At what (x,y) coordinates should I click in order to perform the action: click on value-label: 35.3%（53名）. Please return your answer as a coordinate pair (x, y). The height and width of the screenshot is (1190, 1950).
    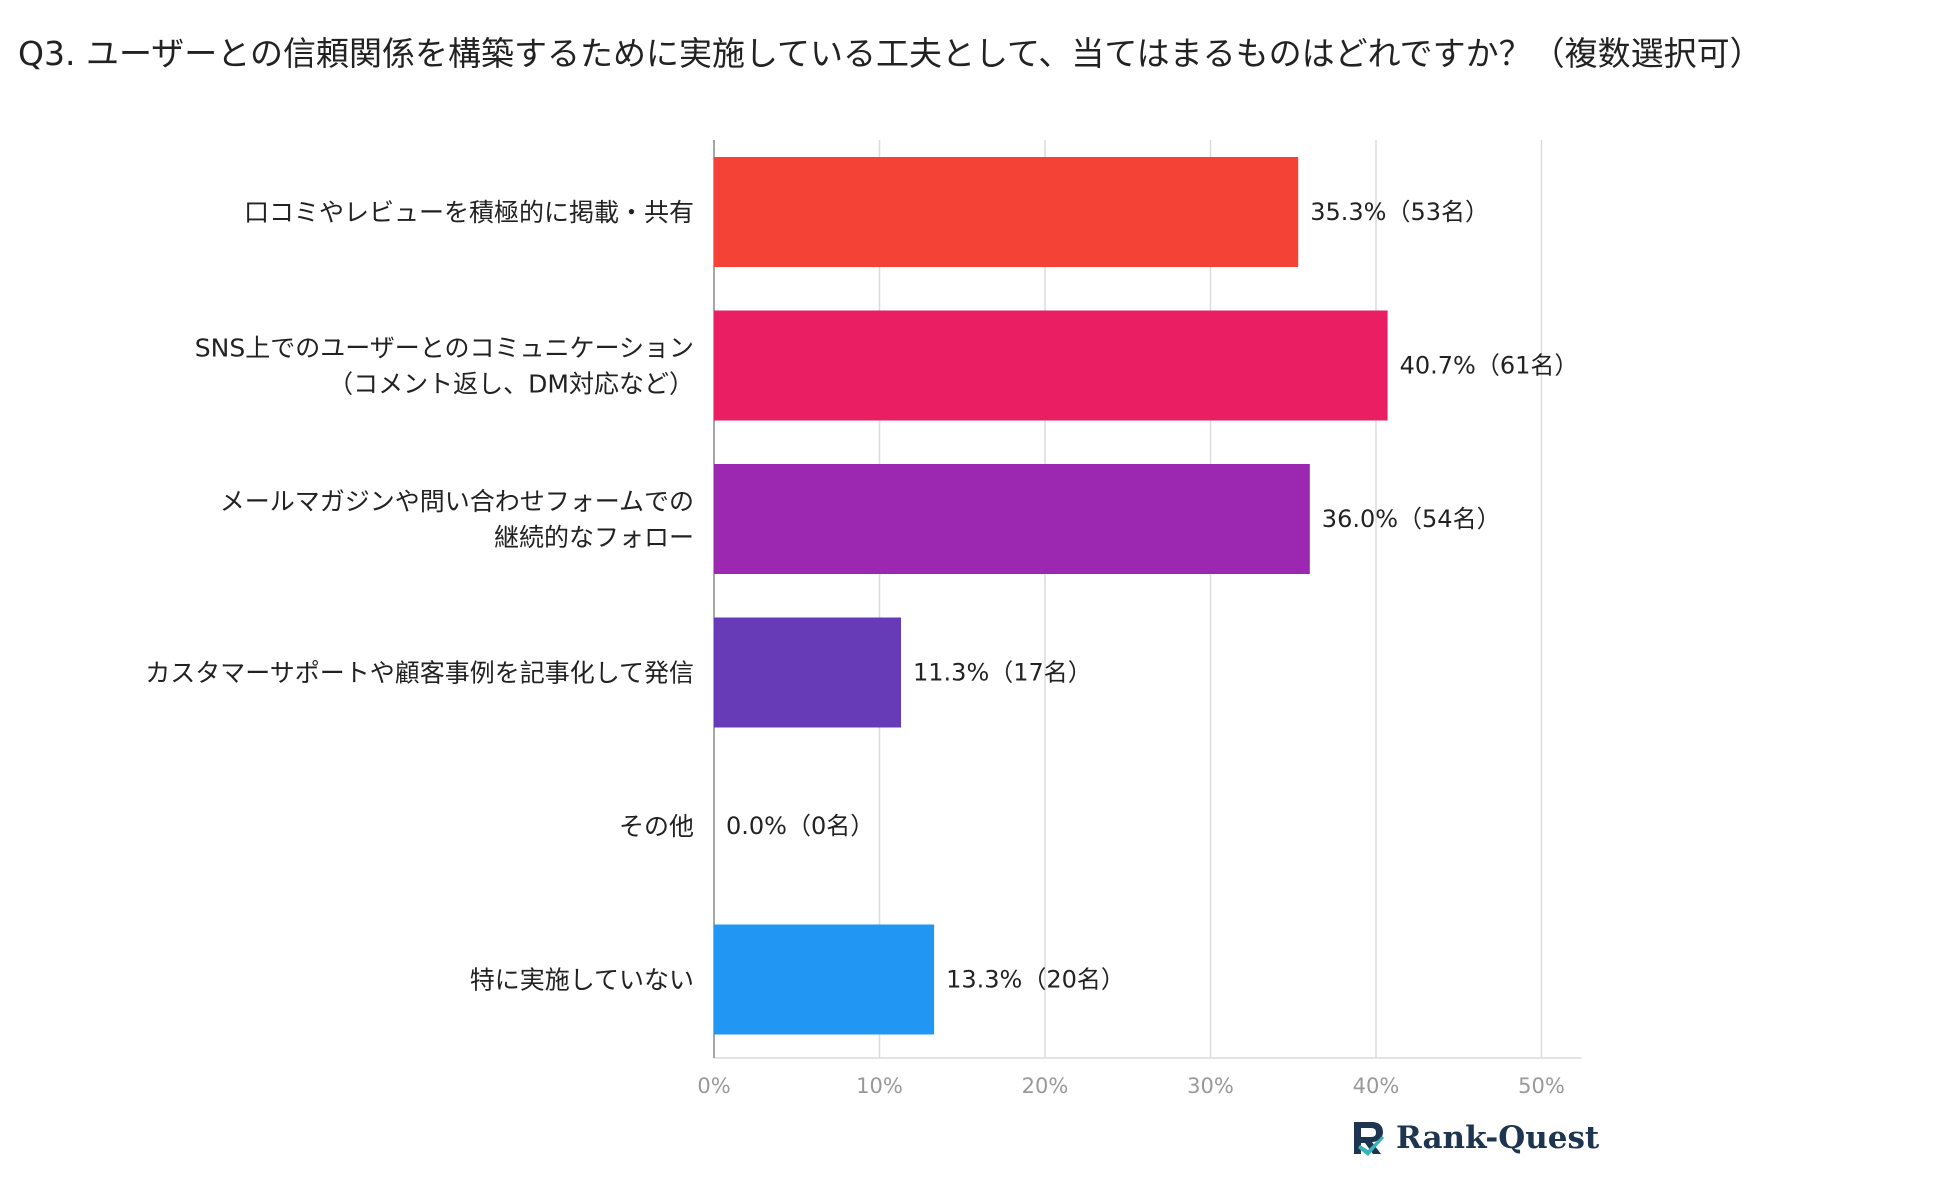
    Looking at the image, I should click on (1399, 212).